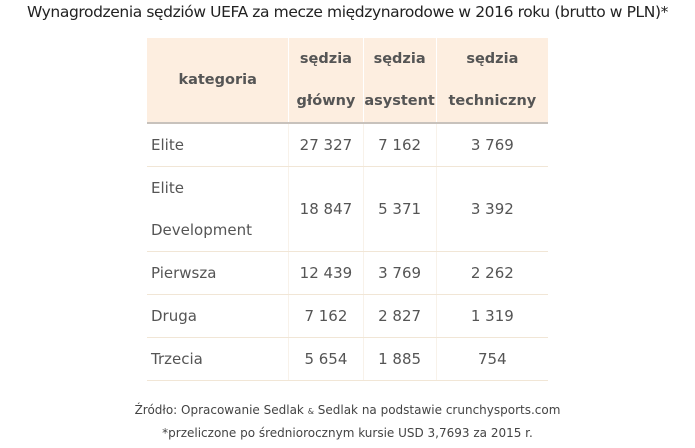 This screenshot has height=448, width=695. Describe the element at coordinates (221, 410) in the screenshot. I see `source-text: Źródło: Opracowanie Sedlak` at that location.